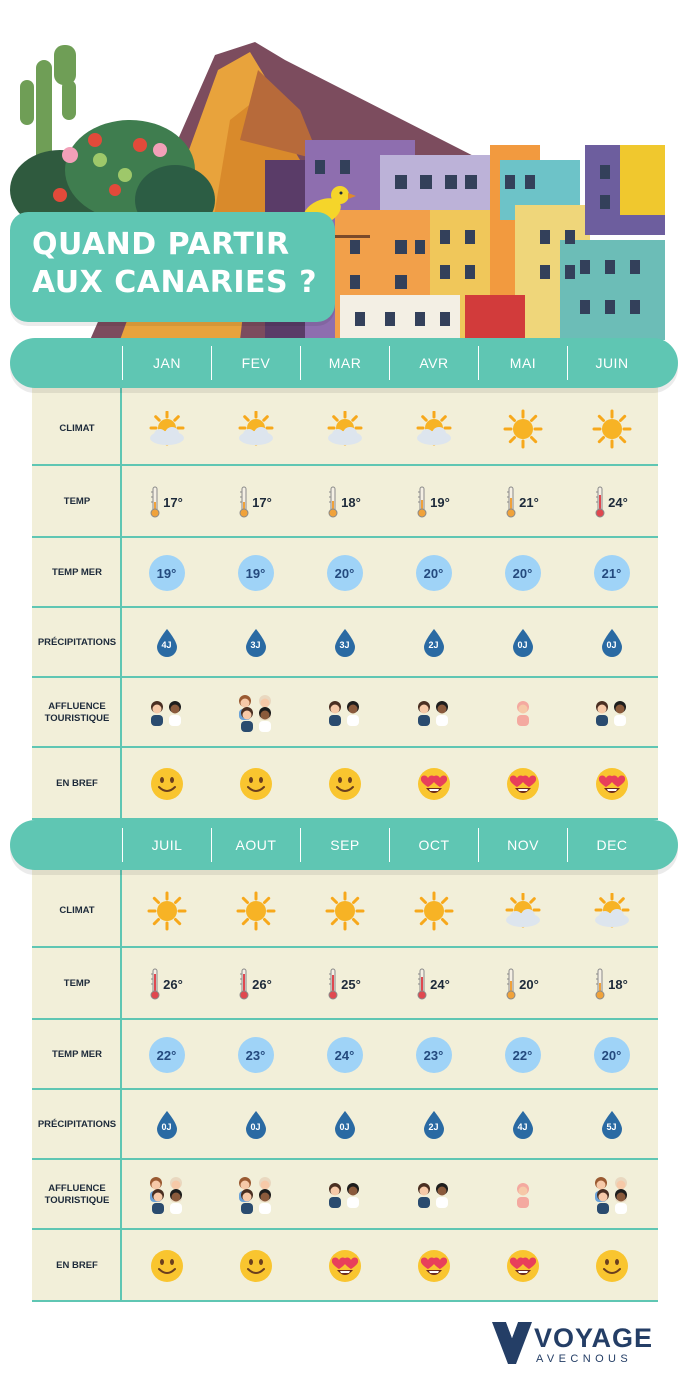  Describe the element at coordinates (433, 502) in the screenshot. I see `temp-cell: 19°` at that location.